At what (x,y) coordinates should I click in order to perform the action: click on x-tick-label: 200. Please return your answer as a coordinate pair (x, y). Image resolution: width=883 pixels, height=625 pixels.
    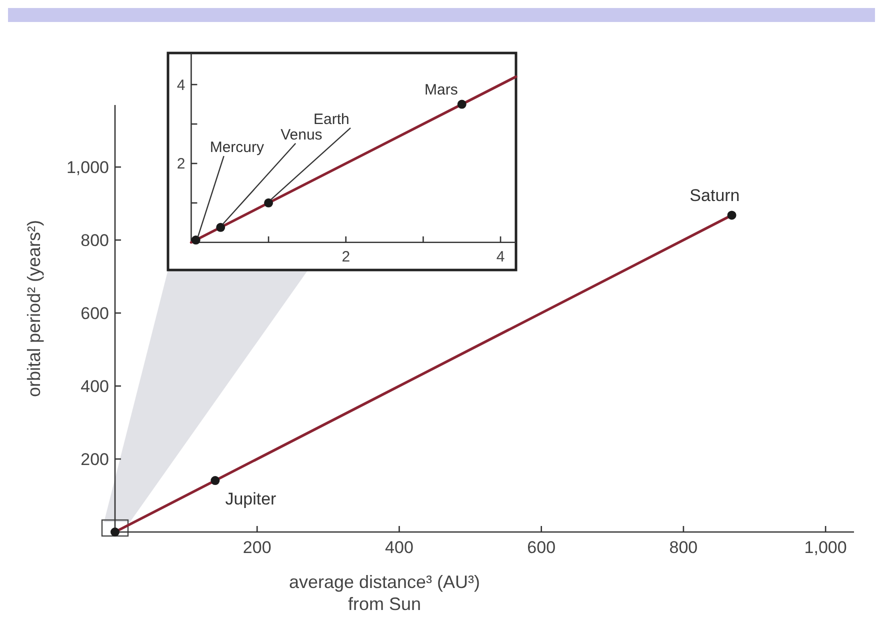
    Looking at the image, I should click on (257, 547).